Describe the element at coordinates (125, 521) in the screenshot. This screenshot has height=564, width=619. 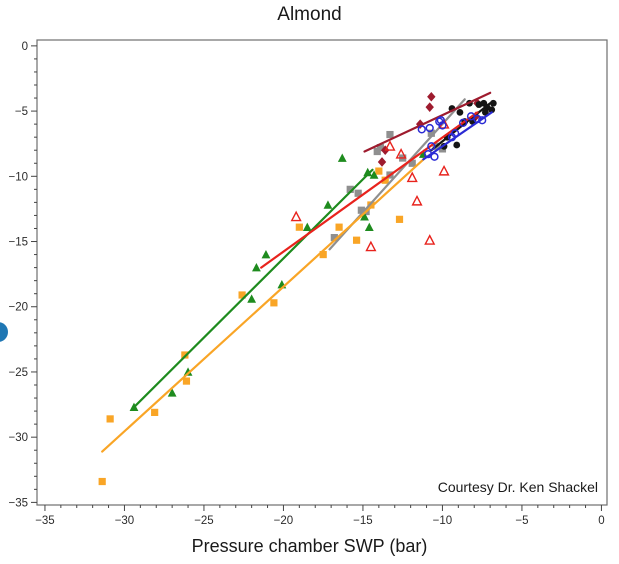
I see `x-tick-label: −30` at that location.